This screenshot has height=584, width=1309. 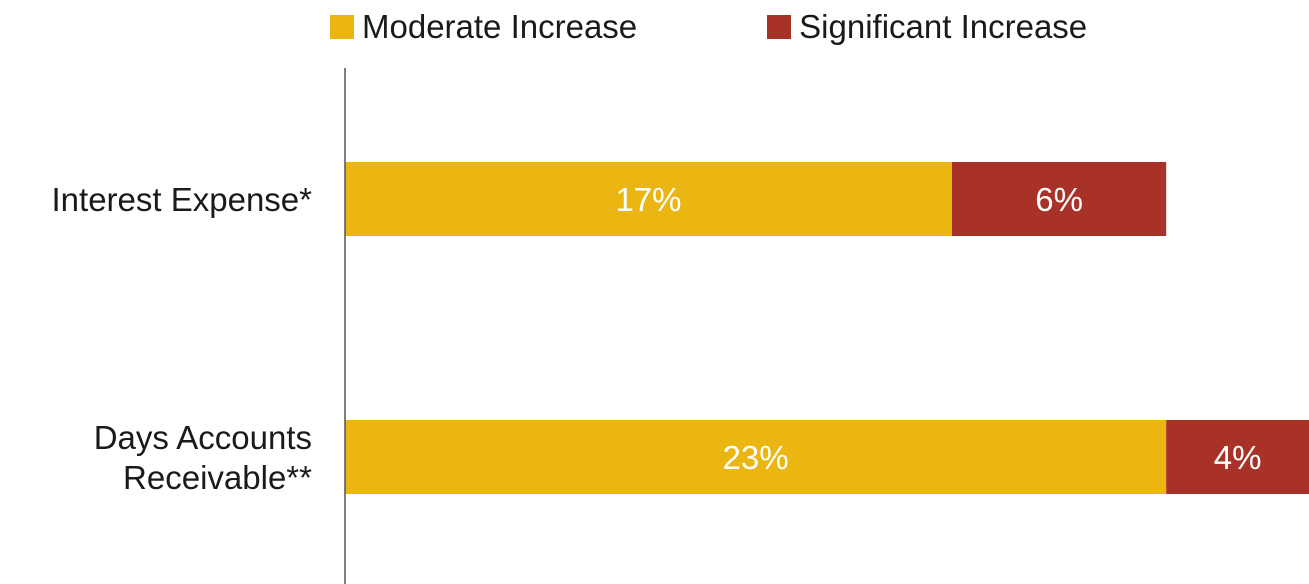 I want to click on legend-item-significant: Significant Increase, so click(x=927, y=27).